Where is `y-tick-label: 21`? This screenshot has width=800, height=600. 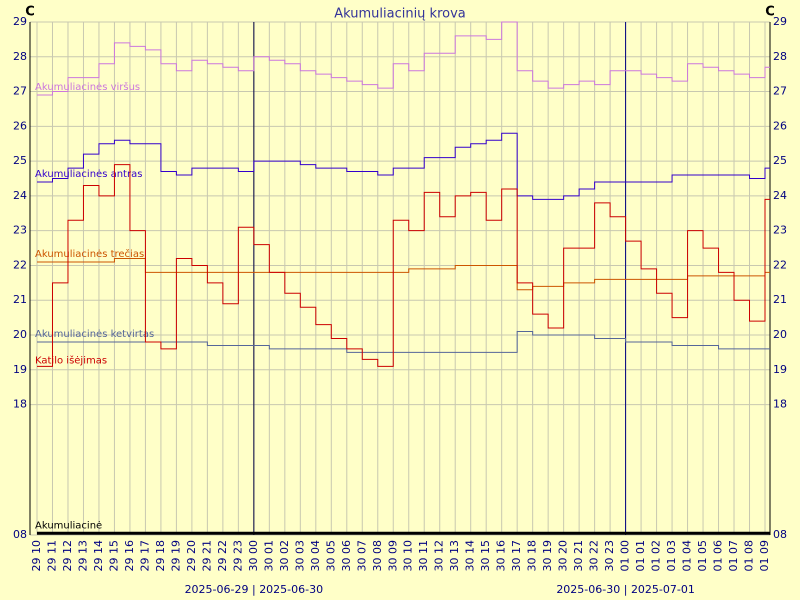 y-tick-label: 21 is located at coordinates (20, 299).